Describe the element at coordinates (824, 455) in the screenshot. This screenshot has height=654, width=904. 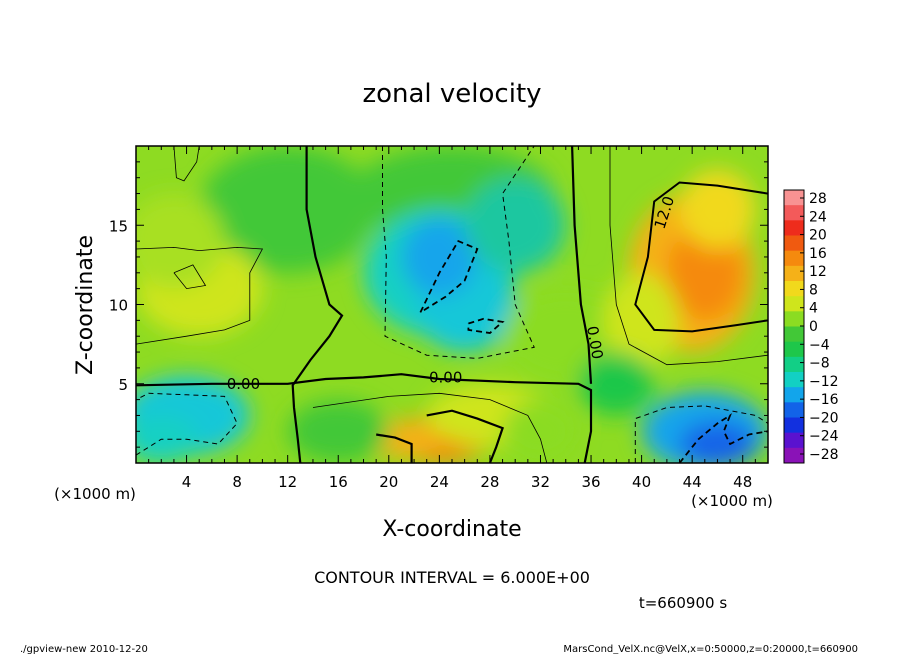
I see `colorbar-label: −28` at that location.